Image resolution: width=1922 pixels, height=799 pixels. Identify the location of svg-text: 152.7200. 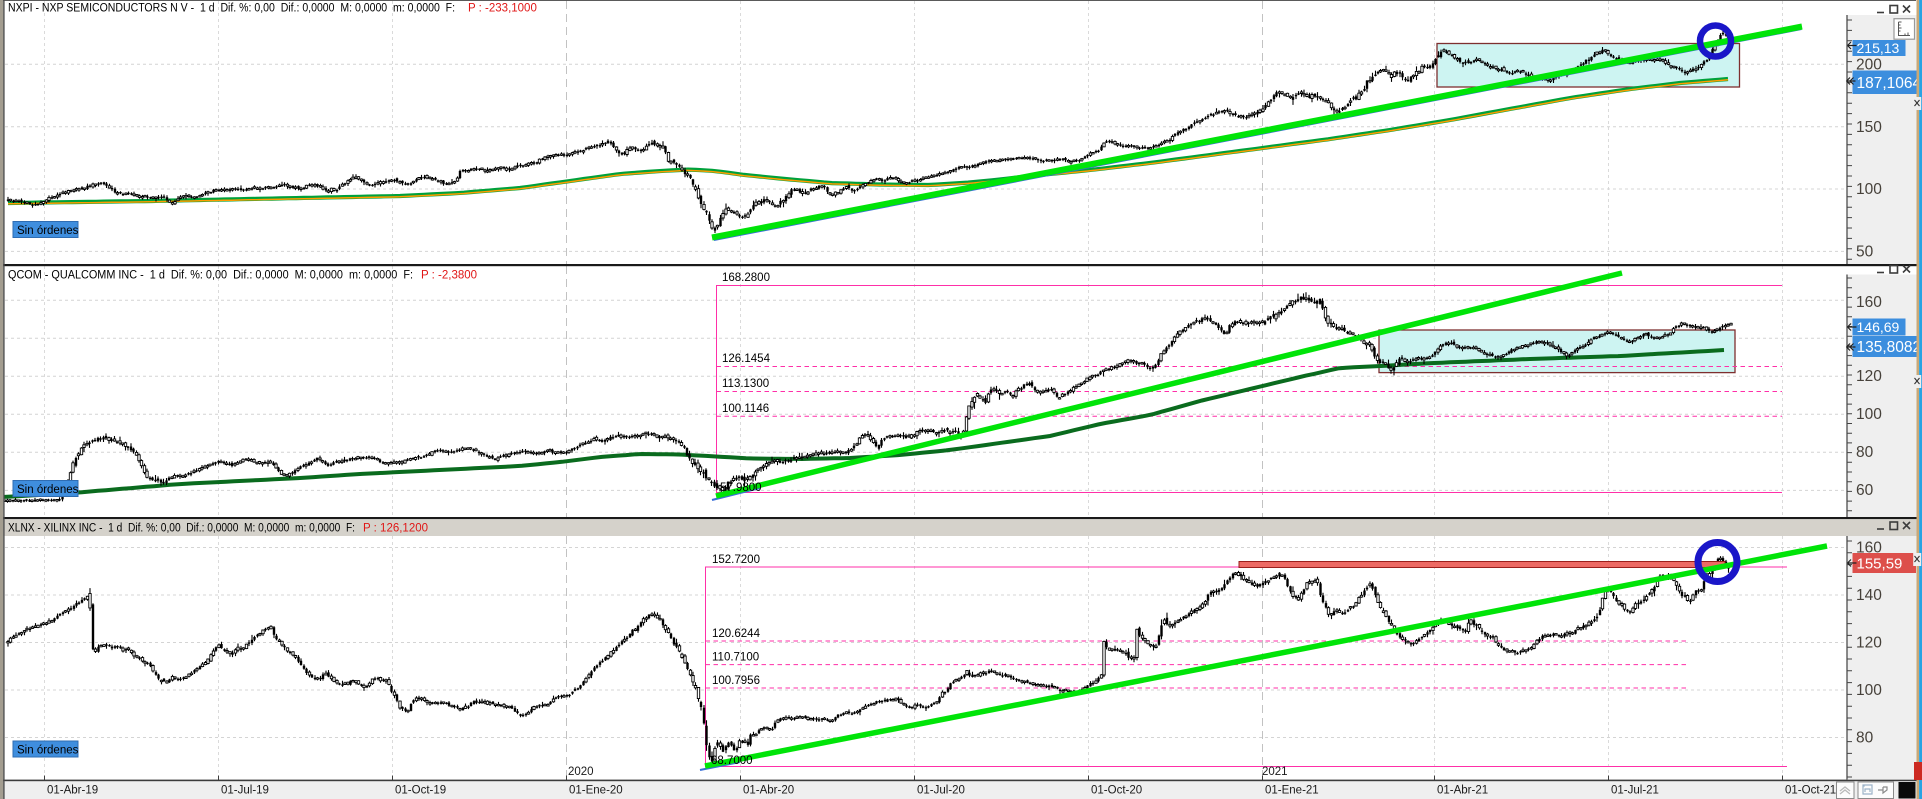
(736, 560).